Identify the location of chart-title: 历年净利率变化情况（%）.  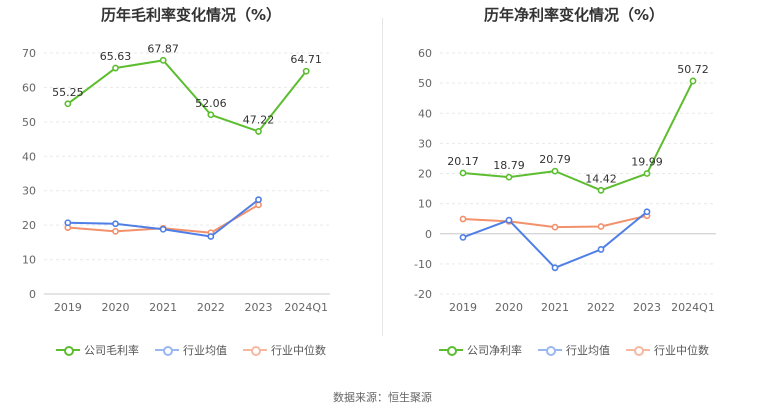
(574, 15).